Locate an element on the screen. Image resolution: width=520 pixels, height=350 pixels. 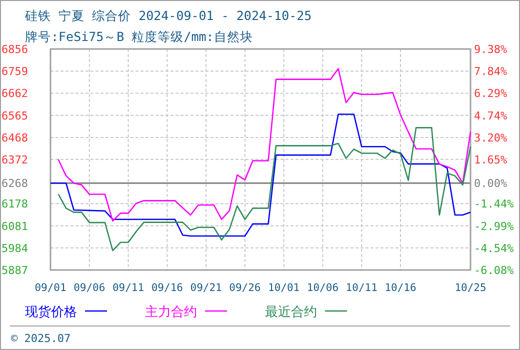
y2-tick-label: 0.00% is located at coordinates (491, 183).